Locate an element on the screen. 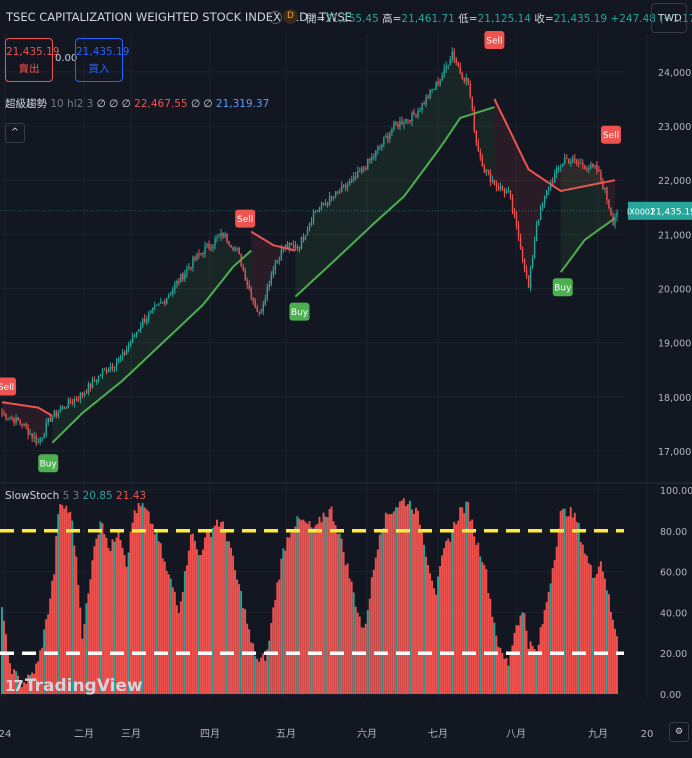 The height and width of the screenshot is (758, 692). buy-button: 21,435.19 買入 is located at coordinates (102, 60).